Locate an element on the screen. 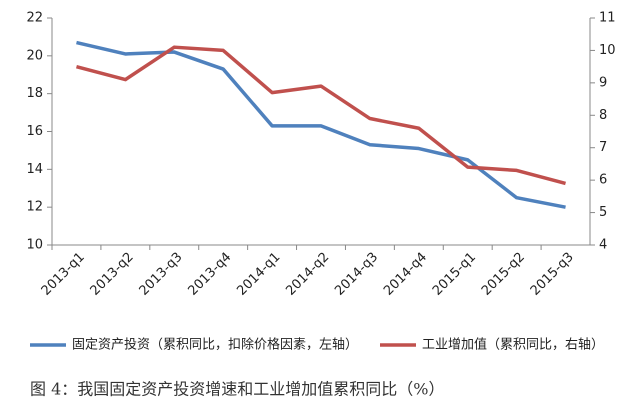 The width and height of the screenshot is (640, 414). x-tick-label: 2014-q3 is located at coordinates (356, 274).